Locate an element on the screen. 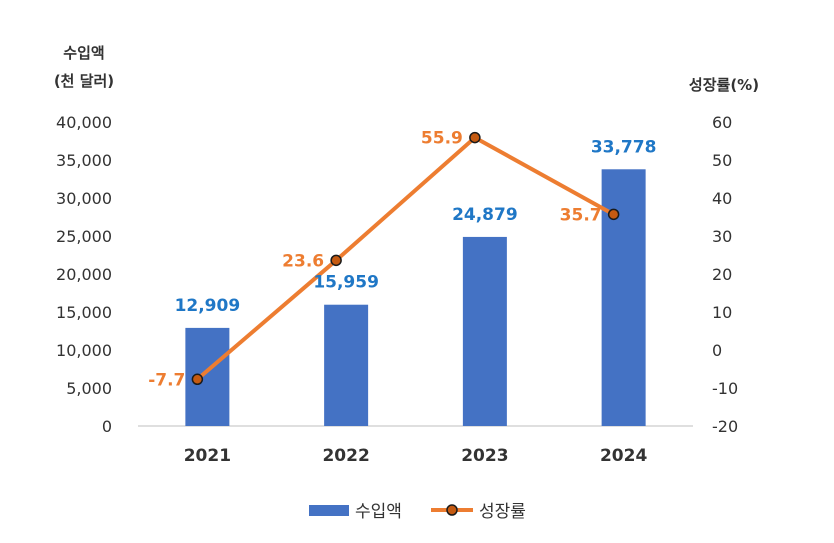 This screenshot has height=543, width=834. right-tick-label: 0 is located at coordinates (717, 350).